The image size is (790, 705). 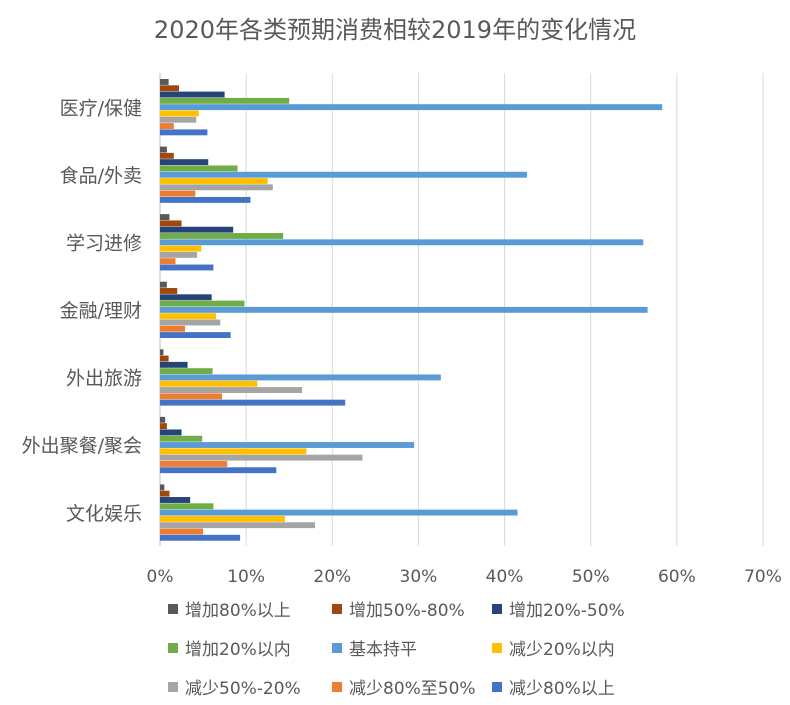 I want to click on legend-label: 增加20%-50%, so click(x=567, y=611).